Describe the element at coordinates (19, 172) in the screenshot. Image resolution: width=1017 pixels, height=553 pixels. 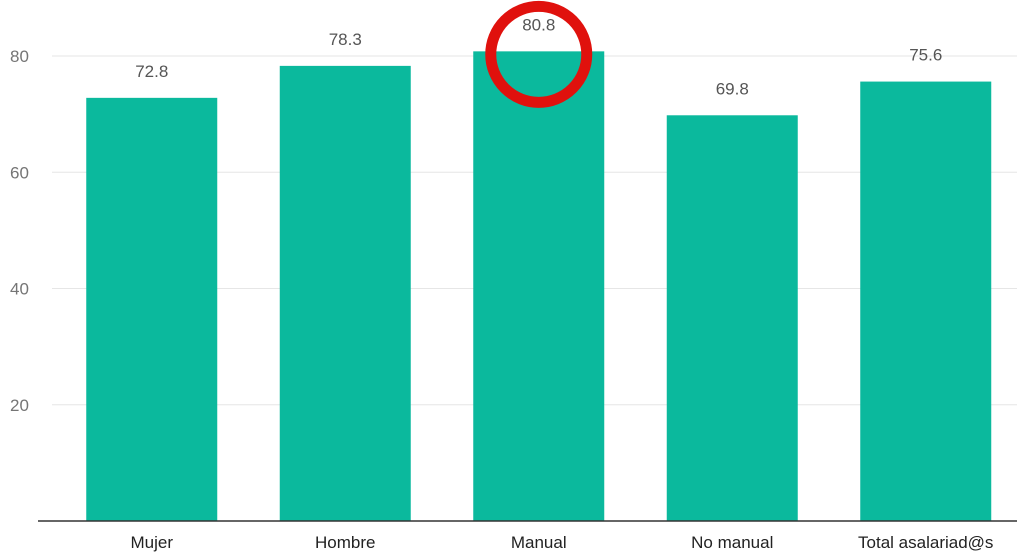
I see `y-tick-label-60: 60` at that location.